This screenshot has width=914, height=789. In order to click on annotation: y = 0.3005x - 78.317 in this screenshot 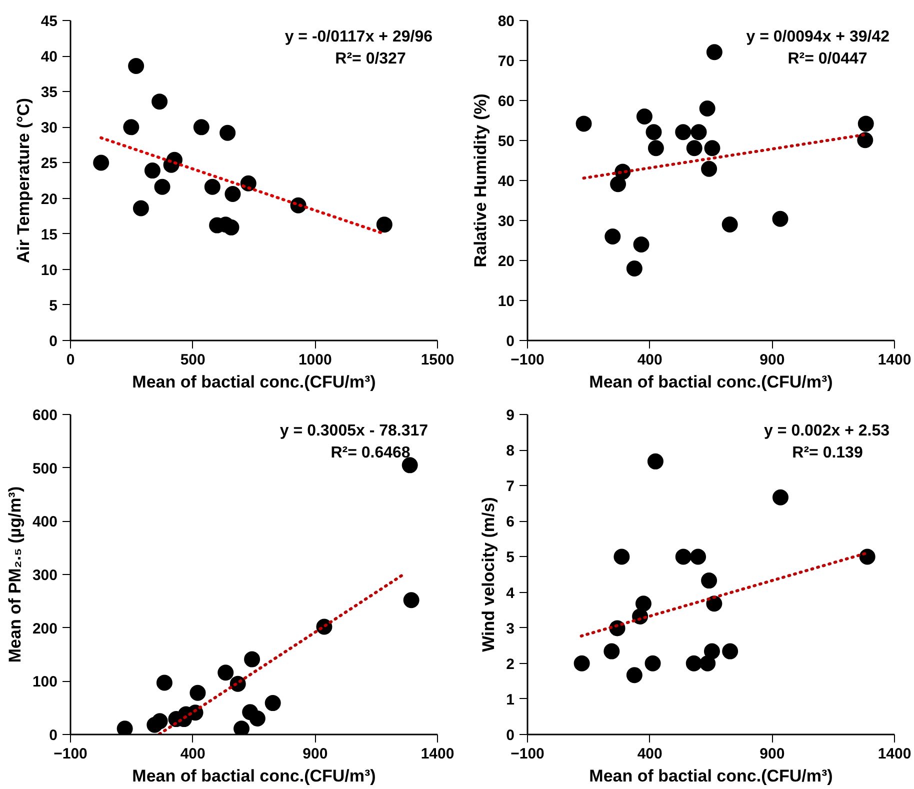, I will do `click(354, 431)`.